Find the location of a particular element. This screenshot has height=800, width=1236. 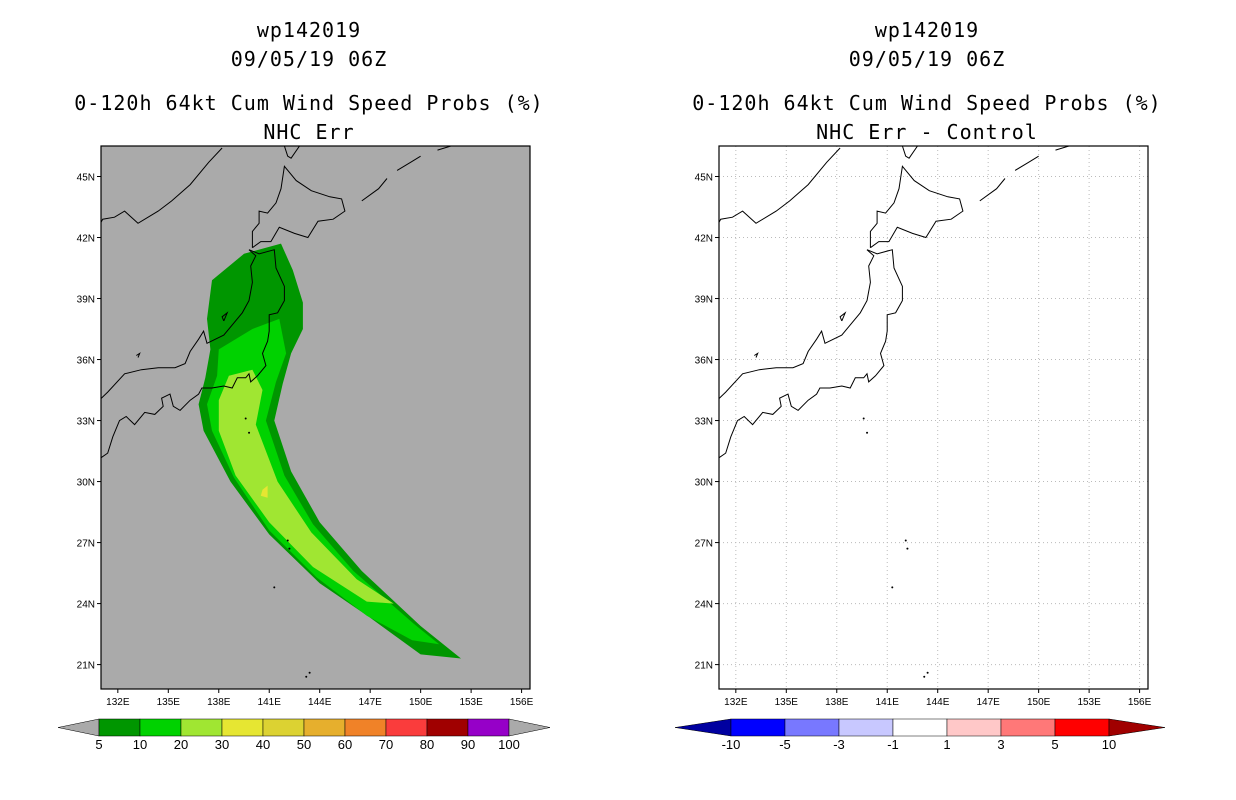

lat-tick-label: 30N is located at coordinates (86, 483).